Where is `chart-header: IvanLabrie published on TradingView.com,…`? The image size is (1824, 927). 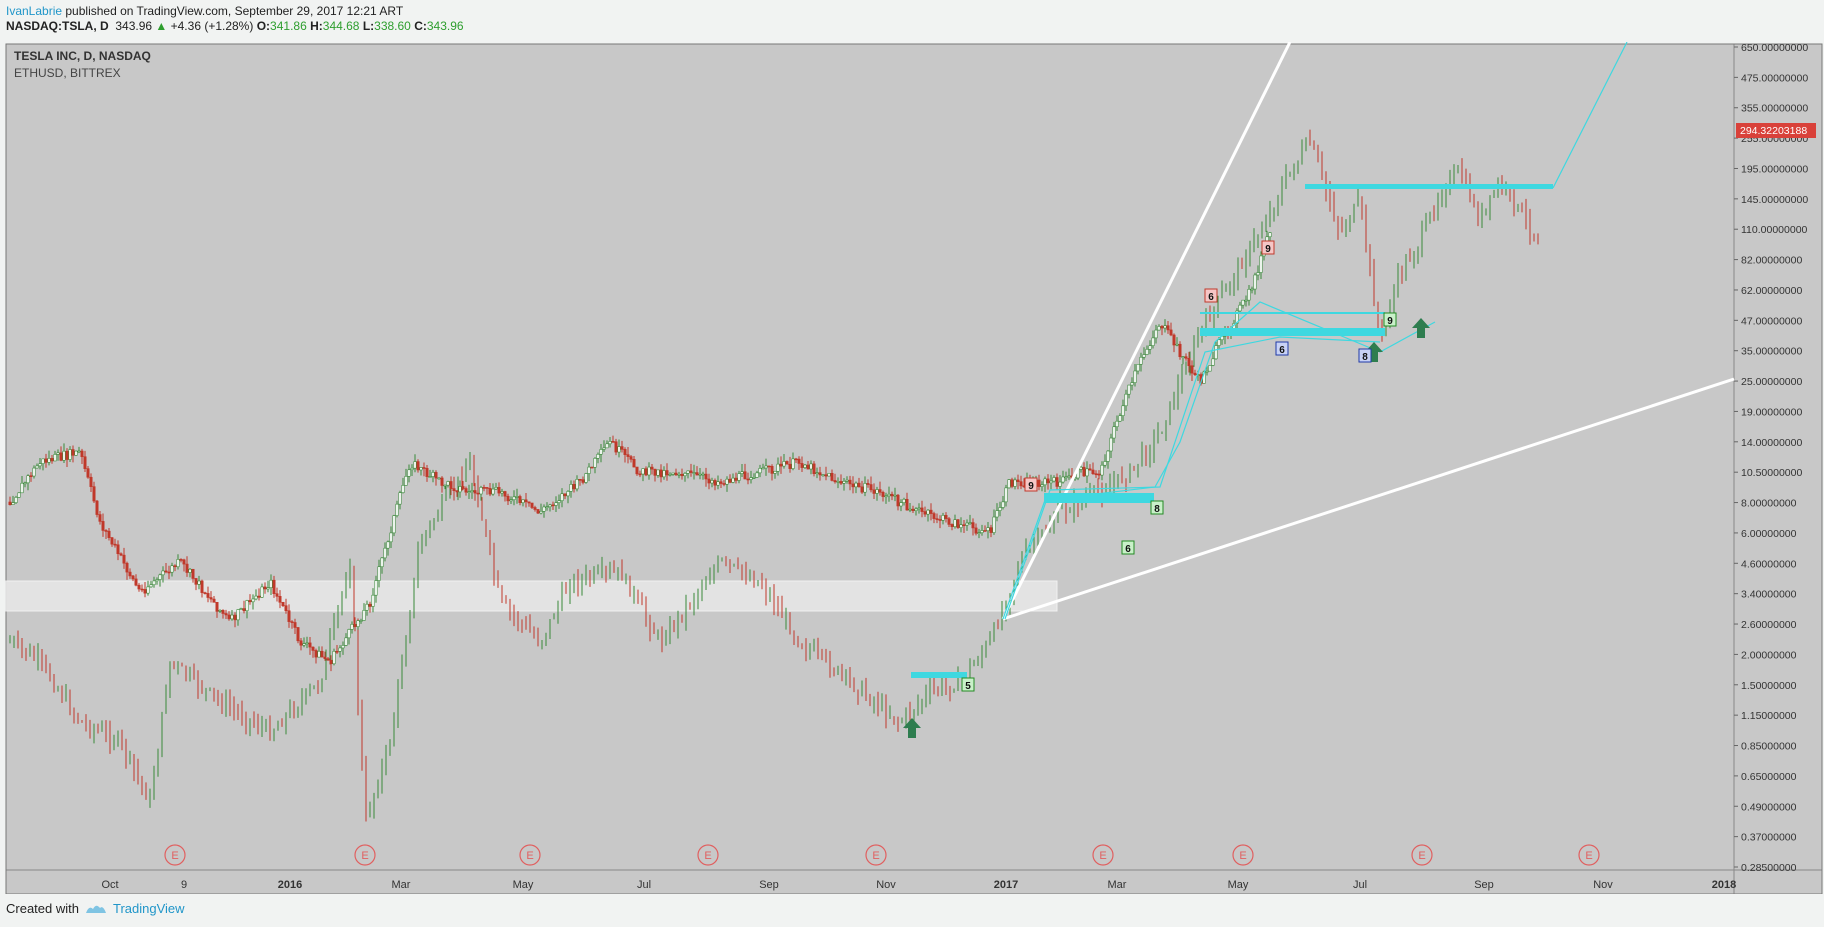 chart-header: IvanLabrie published on TradingView.com,… is located at coordinates (235, 19).